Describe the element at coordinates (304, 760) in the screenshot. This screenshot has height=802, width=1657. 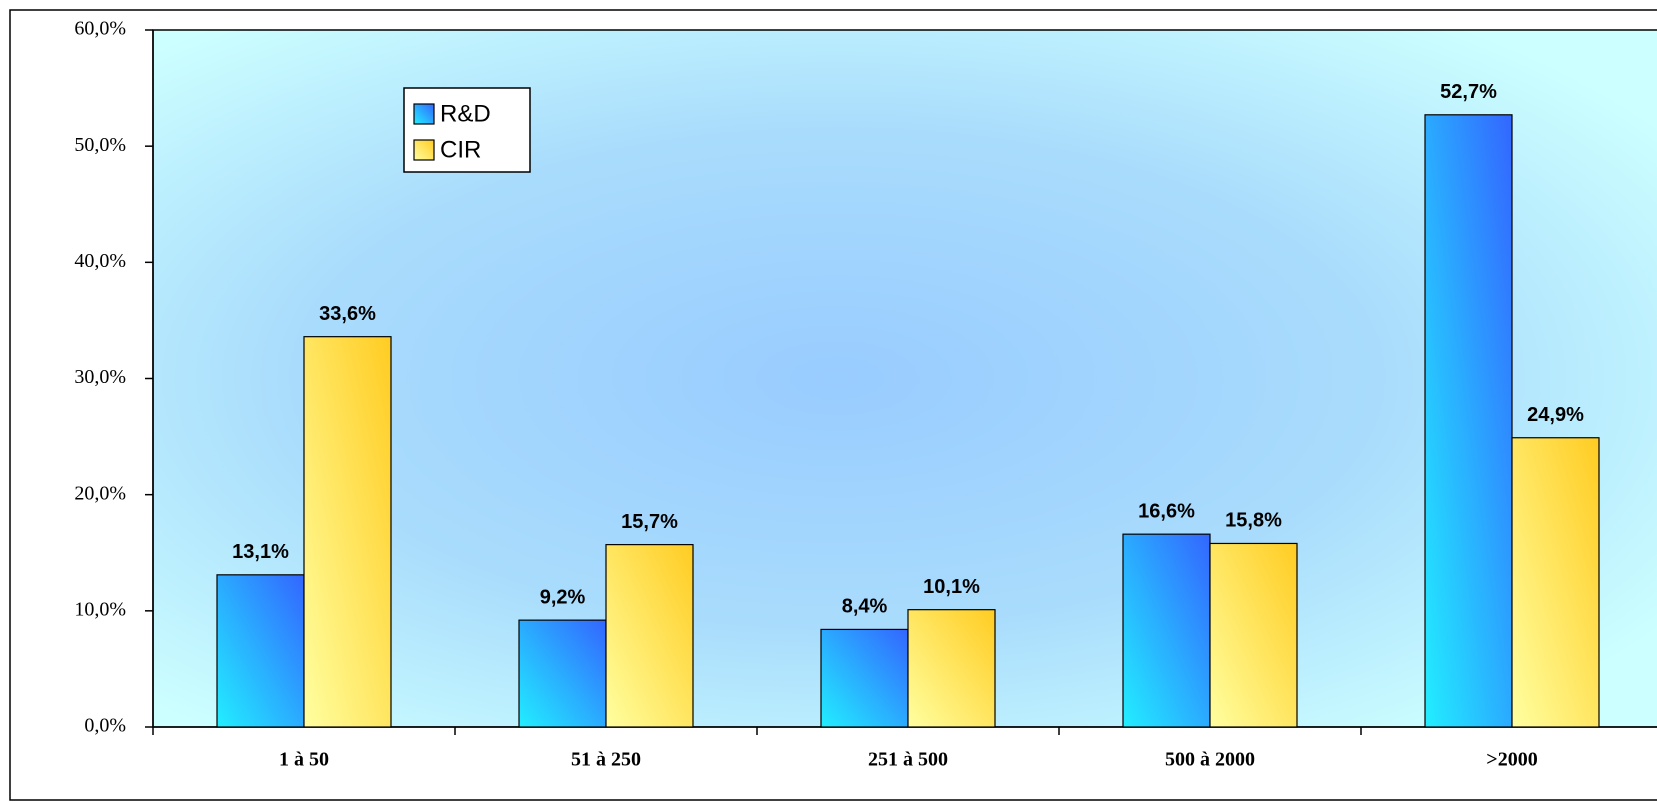
I see `x-tick-label: 1 à 50` at that location.